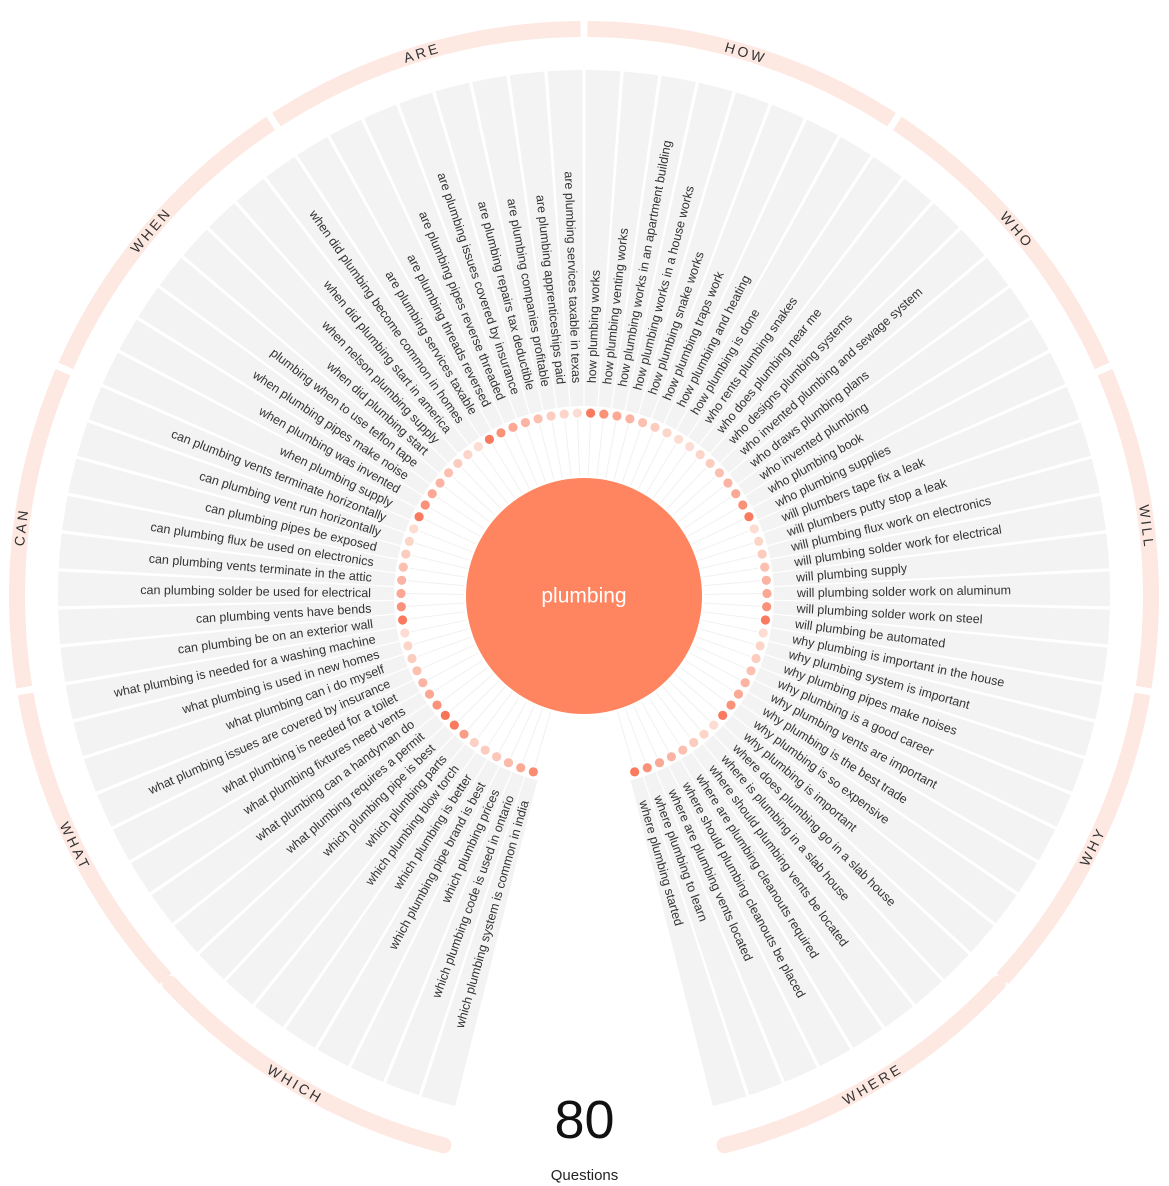 The width and height of the screenshot is (1169, 1186). I want to click on center-circle, so click(584, 596).